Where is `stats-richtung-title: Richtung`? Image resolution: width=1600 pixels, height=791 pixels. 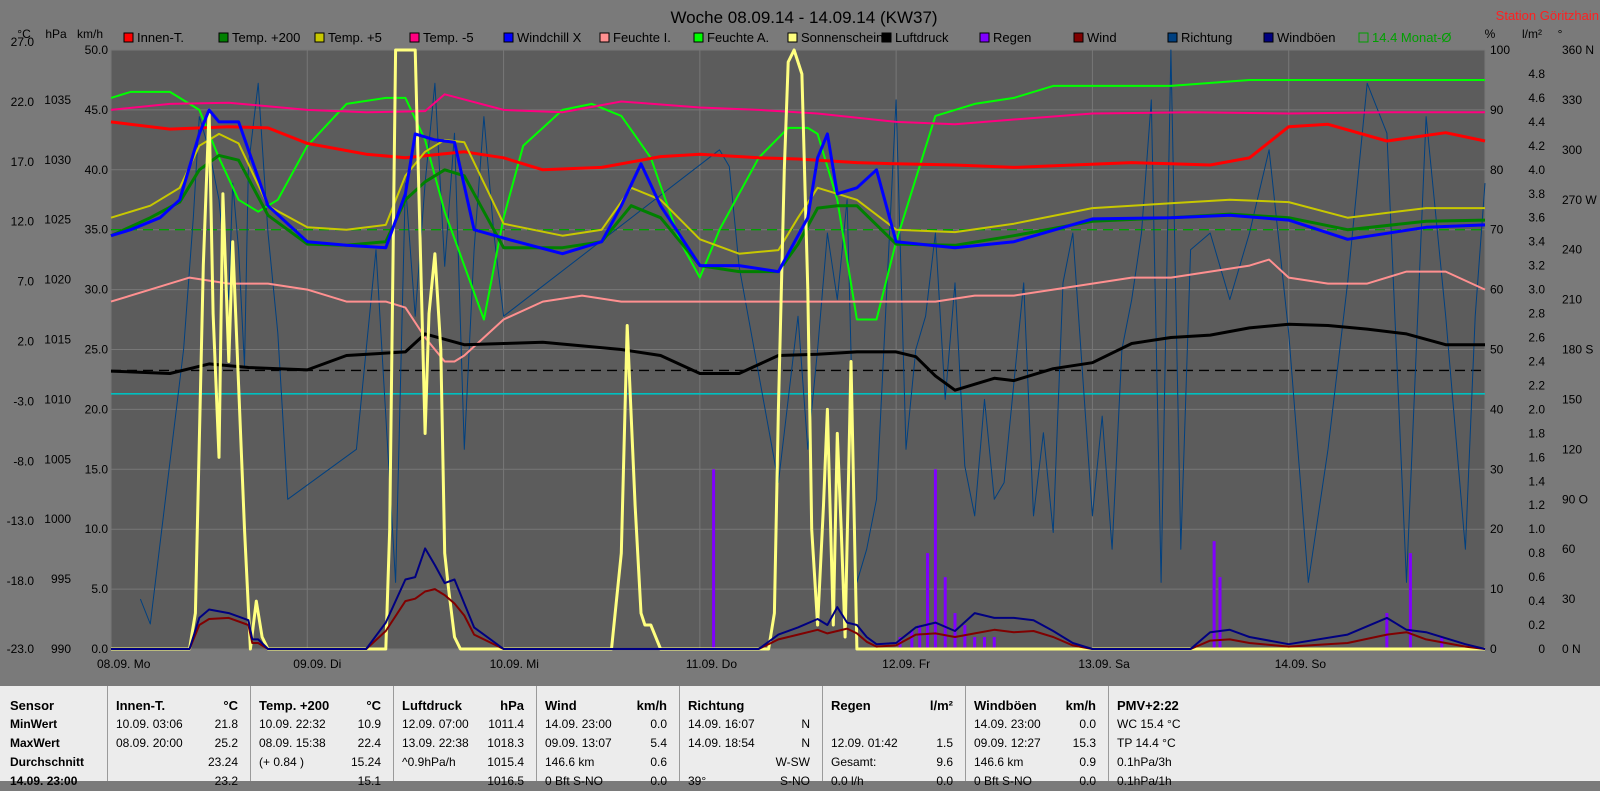
stats-richtung-title: Richtung is located at coordinates (716, 705).